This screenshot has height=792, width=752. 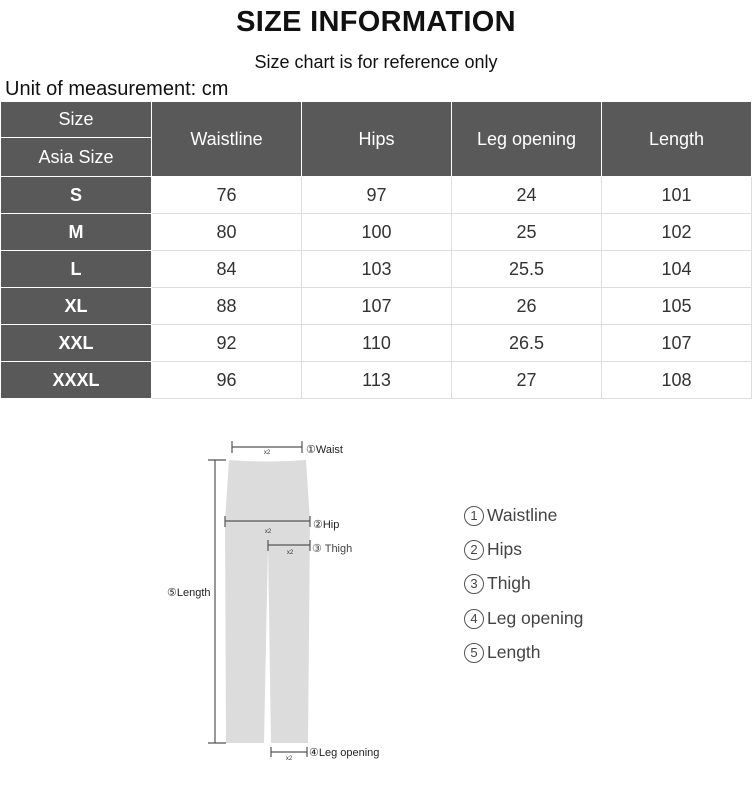 I want to click on legend-label: Leg opening, so click(x=535, y=617).